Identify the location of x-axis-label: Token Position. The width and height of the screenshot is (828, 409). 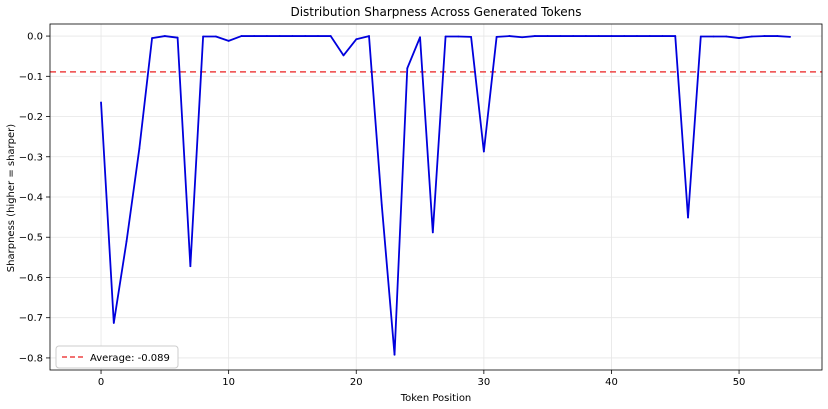
(436, 398).